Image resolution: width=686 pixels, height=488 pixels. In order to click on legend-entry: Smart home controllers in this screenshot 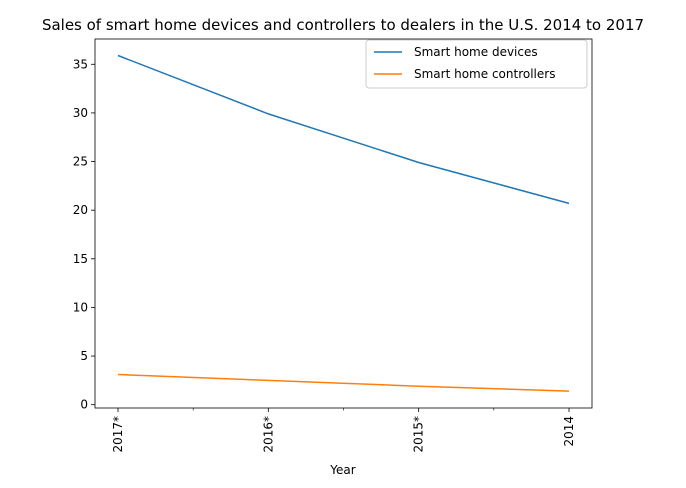, I will do `click(484, 74)`.